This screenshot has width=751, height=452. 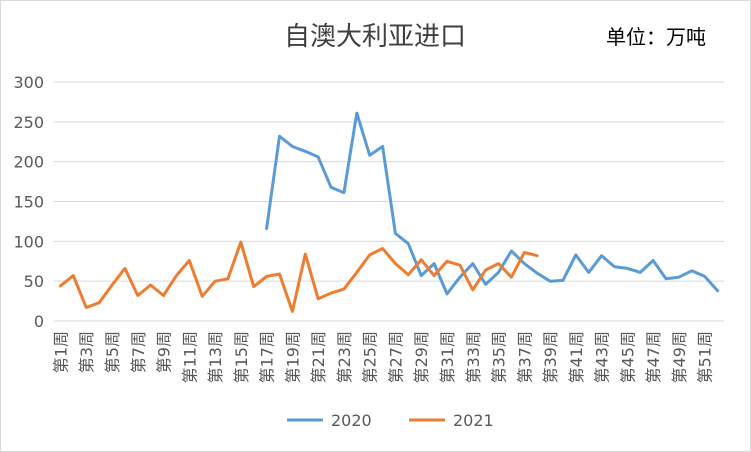 I want to click on x-tick-label: 第41周, so click(x=576, y=357).